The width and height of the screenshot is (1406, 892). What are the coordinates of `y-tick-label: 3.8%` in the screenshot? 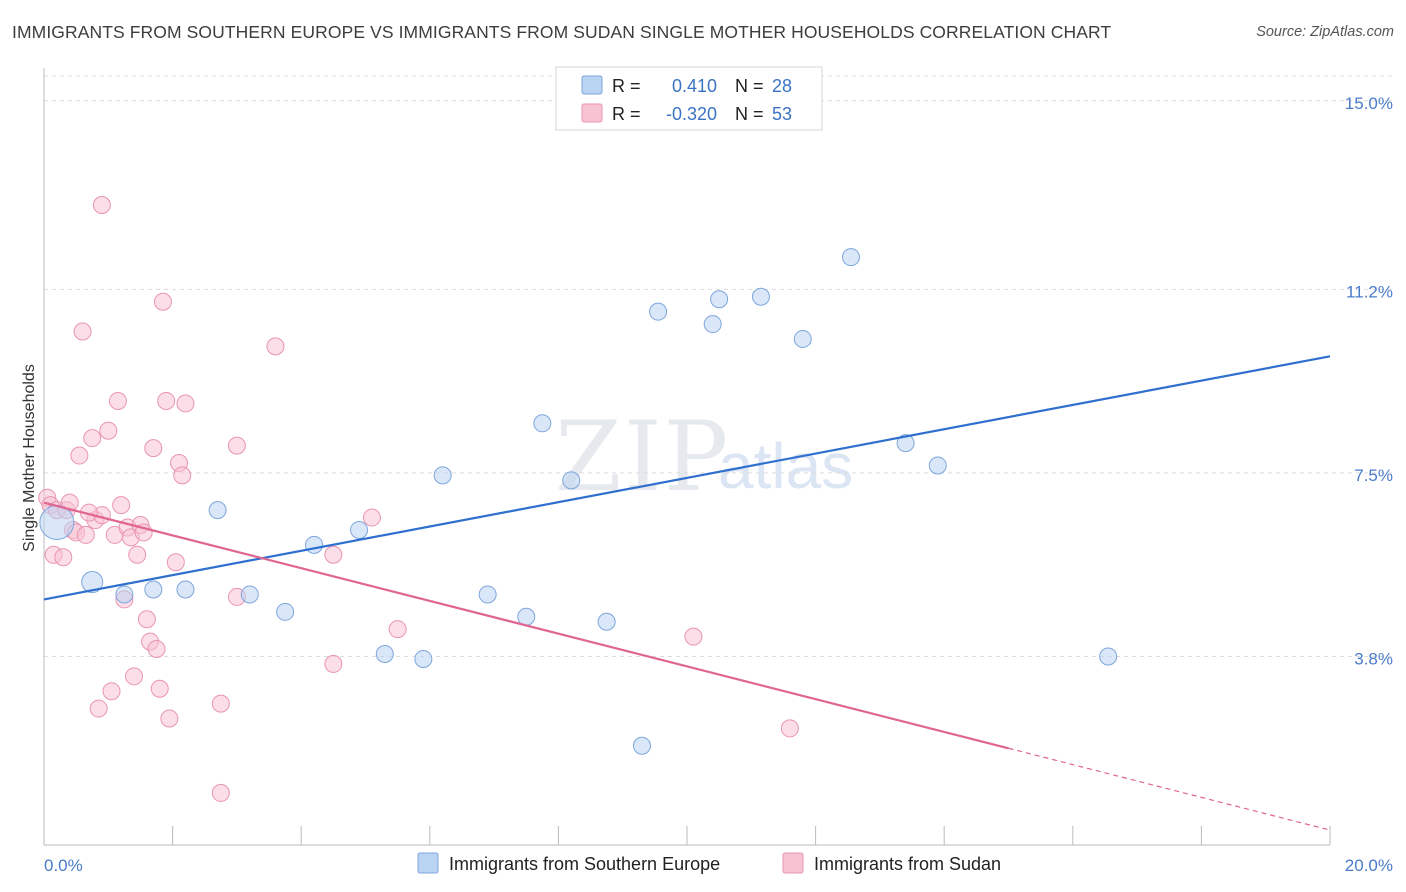 It's located at (1373, 658).